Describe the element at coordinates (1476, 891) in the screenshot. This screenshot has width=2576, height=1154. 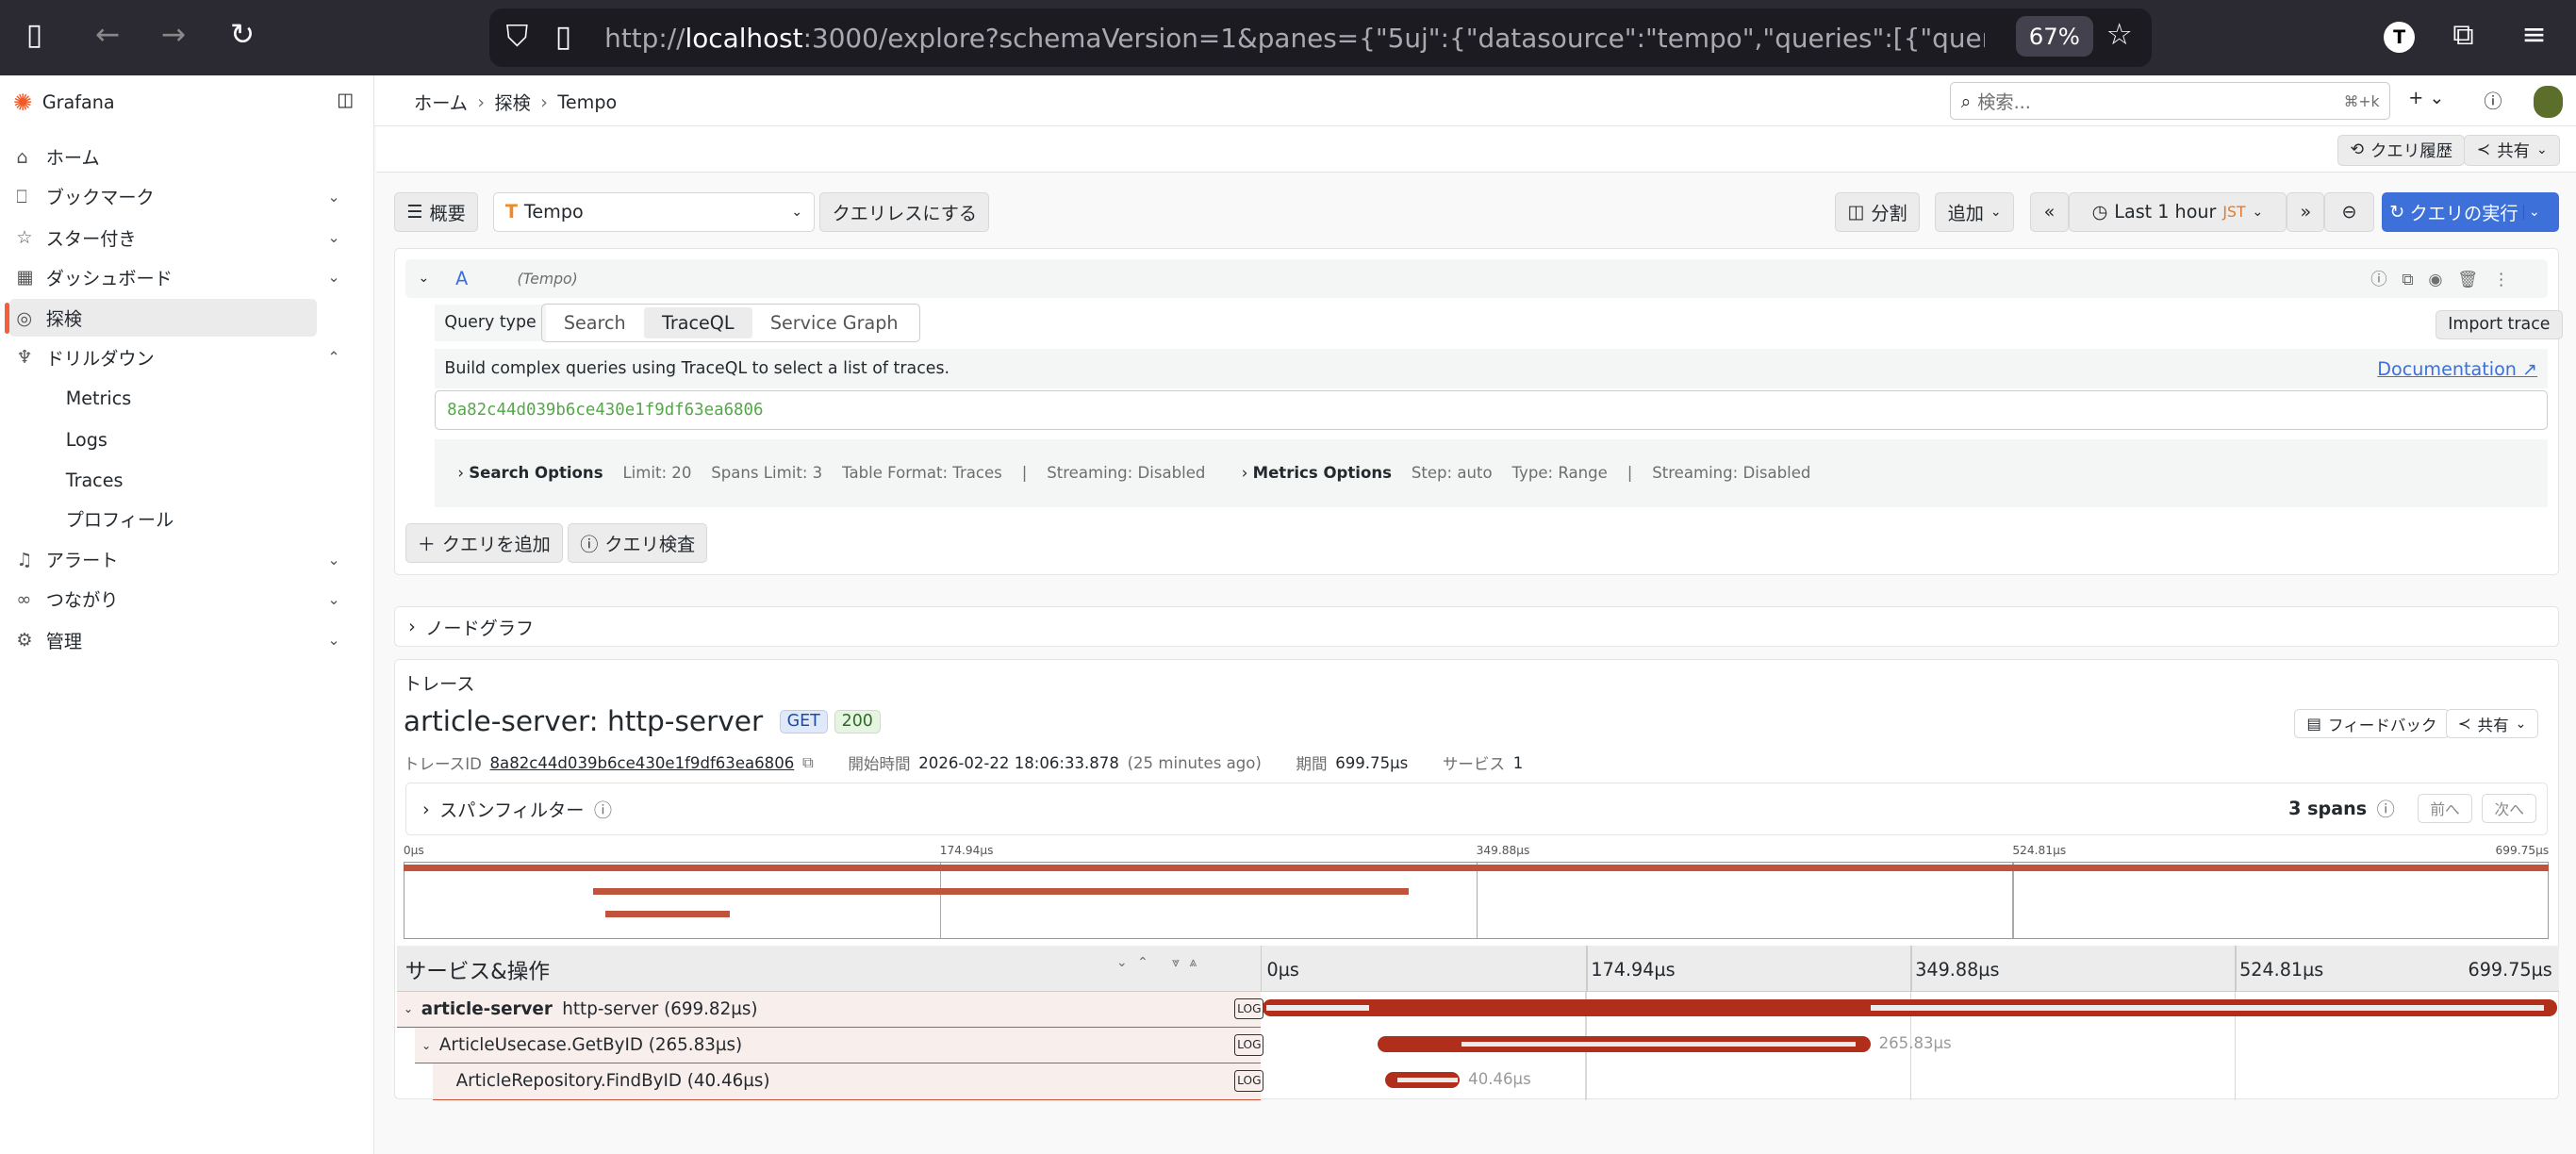
I see `trace-minimap: 0µs 174.94µs 349.88µs 524.81µs 699.75µs` at that location.